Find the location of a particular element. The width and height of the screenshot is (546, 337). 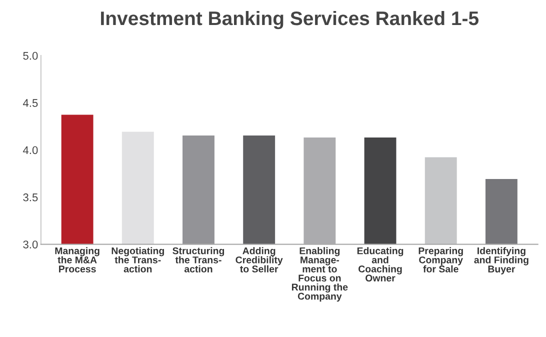

x-tick-label: Identifying and Finding Buyer is located at coordinates (501, 260).